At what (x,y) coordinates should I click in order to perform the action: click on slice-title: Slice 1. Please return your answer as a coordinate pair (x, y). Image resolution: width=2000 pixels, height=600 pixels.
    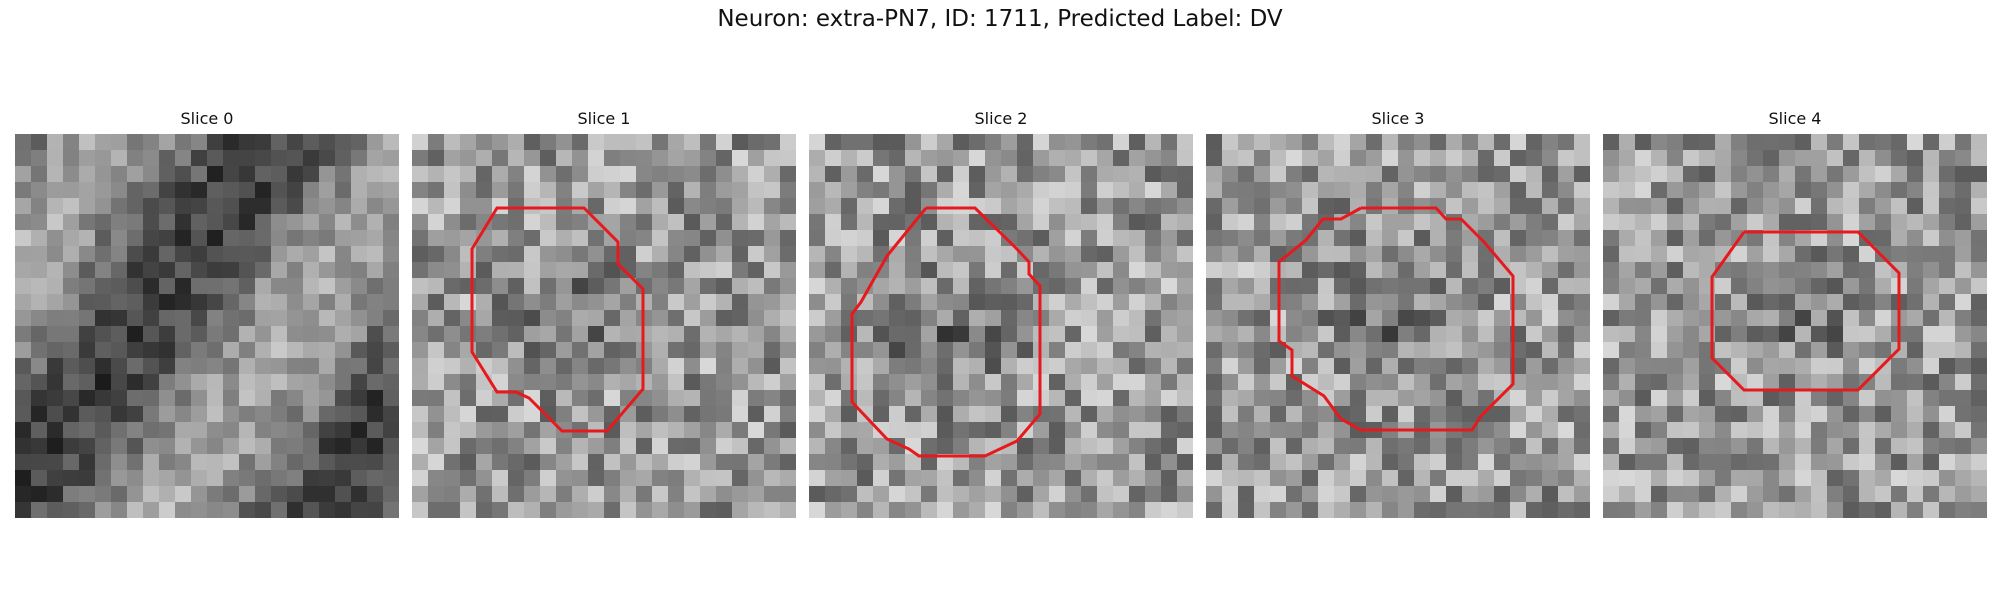
    Looking at the image, I should click on (604, 119).